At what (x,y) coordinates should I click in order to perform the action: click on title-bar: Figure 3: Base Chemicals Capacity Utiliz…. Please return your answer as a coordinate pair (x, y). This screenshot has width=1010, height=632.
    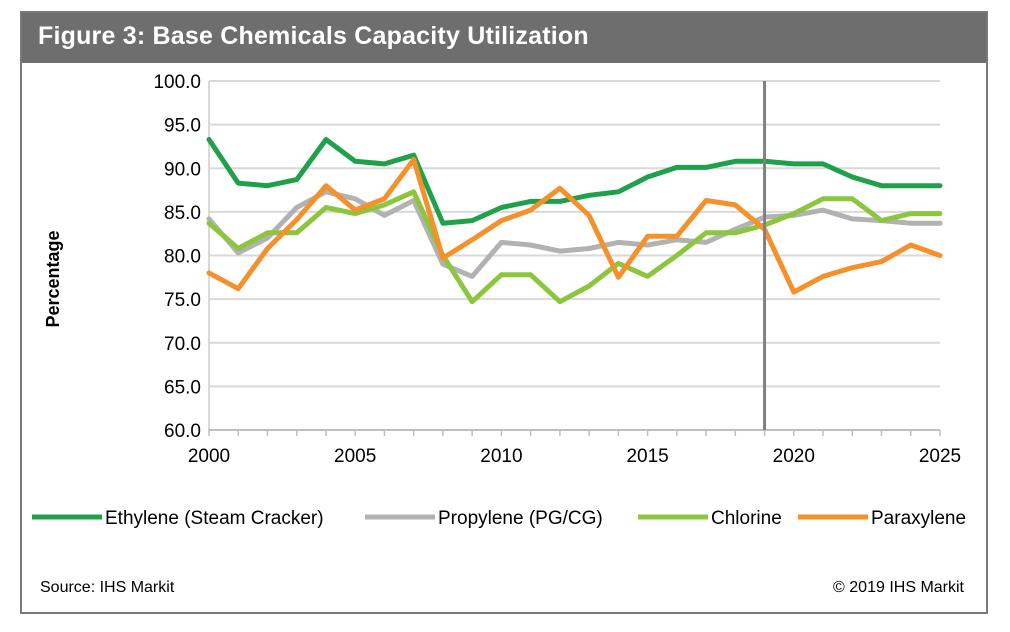
    Looking at the image, I should click on (504, 38).